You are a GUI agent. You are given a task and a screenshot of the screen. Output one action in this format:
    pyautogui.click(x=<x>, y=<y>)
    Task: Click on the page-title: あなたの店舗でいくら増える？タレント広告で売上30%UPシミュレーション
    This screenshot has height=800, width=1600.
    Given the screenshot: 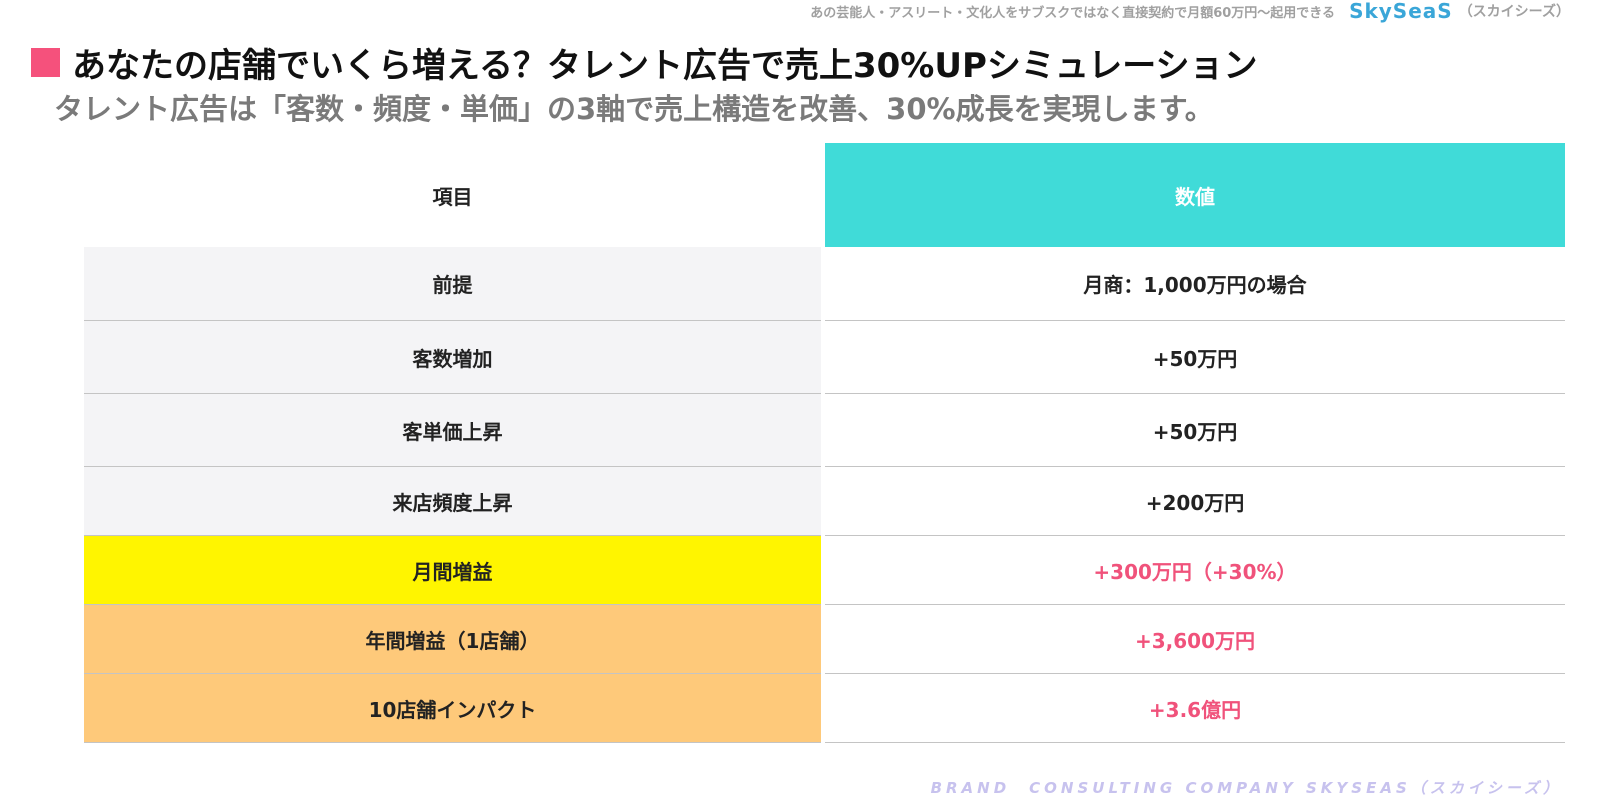 What is the action you would take?
    pyautogui.click(x=665, y=66)
    